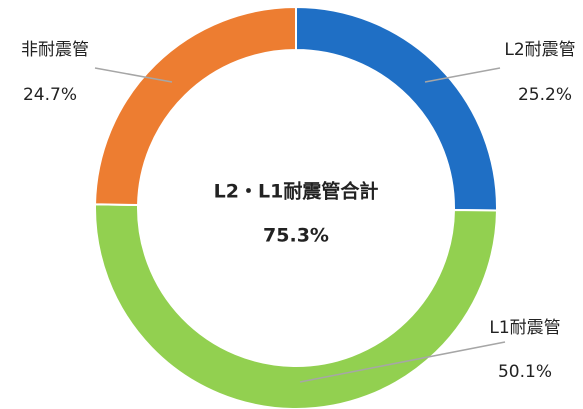 This screenshot has width=583, height=409. What do you see at coordinates (545, 95) in the screenshot?
I see `value-label: 25.2%` at bounding box center [545, 95].